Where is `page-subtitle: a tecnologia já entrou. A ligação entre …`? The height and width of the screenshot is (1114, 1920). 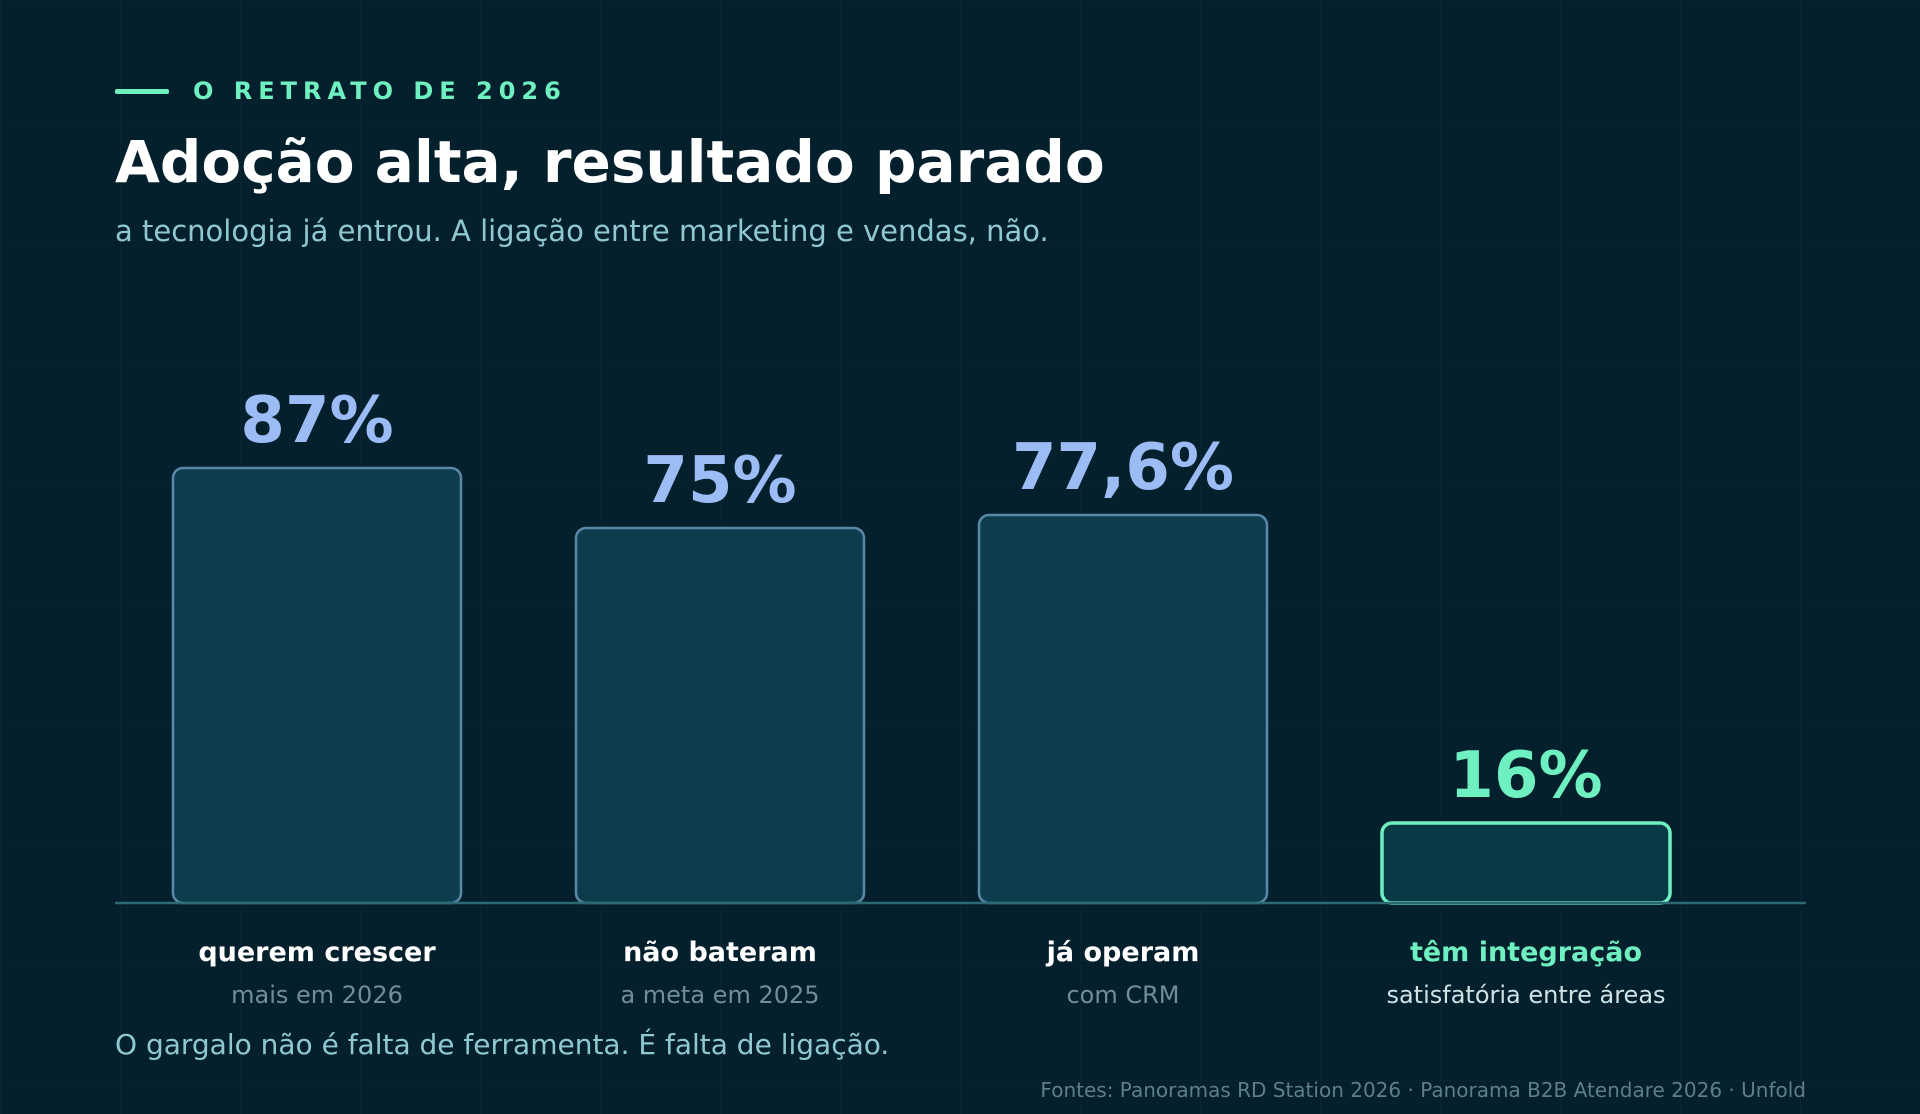 page-subtitle: a tecnologia já entrou. A ligação entre … is located at coordinates (582, 231).